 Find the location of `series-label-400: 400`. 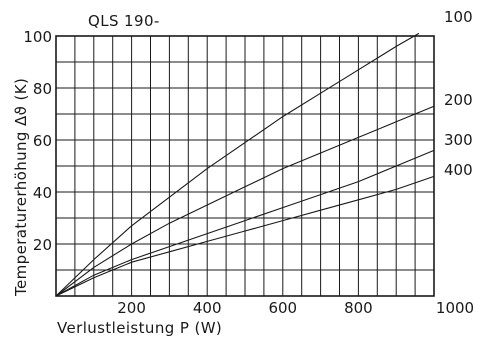

series-label-400: 400 is located at coordinates (458, 170).